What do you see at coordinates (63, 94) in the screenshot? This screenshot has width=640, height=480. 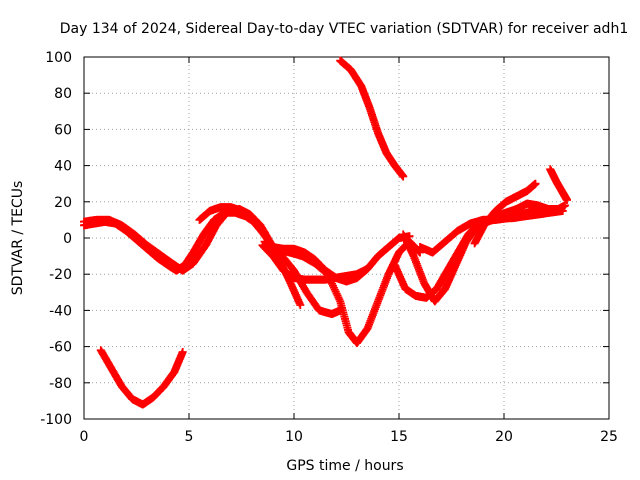 I see `y-tick-label: 80` at bounding box center [63, 94].